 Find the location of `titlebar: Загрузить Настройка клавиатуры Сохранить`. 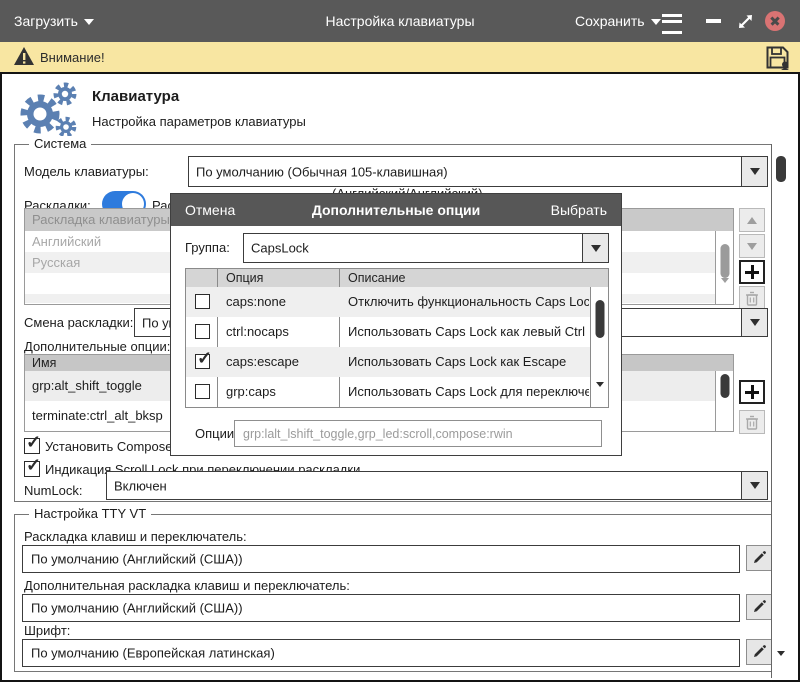

titlebar: Загрузить Настройка клавиатуры Сохранить is located at coordinates (400, 21).